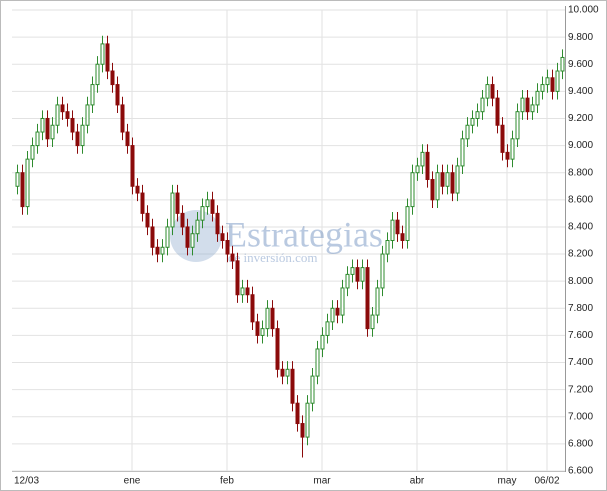  Describe the element at coordinates (580, 281) in the screenshot. I see `y-tick-label: 8.000` at that location.